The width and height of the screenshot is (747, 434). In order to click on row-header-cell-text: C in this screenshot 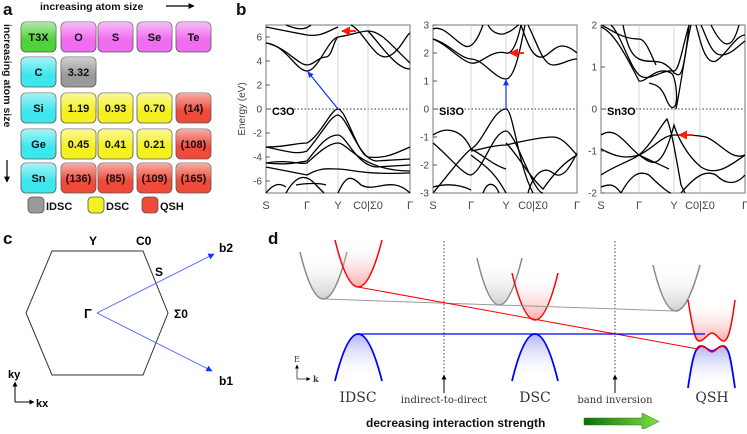, I will do `click(39, 73)`.